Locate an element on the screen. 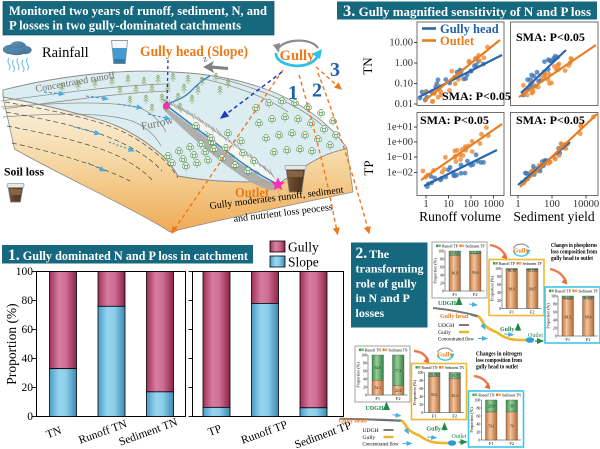 The width and height of the screenshot is (600, 449). svg-text: Sediment TN is located at coordinates (399, 349).